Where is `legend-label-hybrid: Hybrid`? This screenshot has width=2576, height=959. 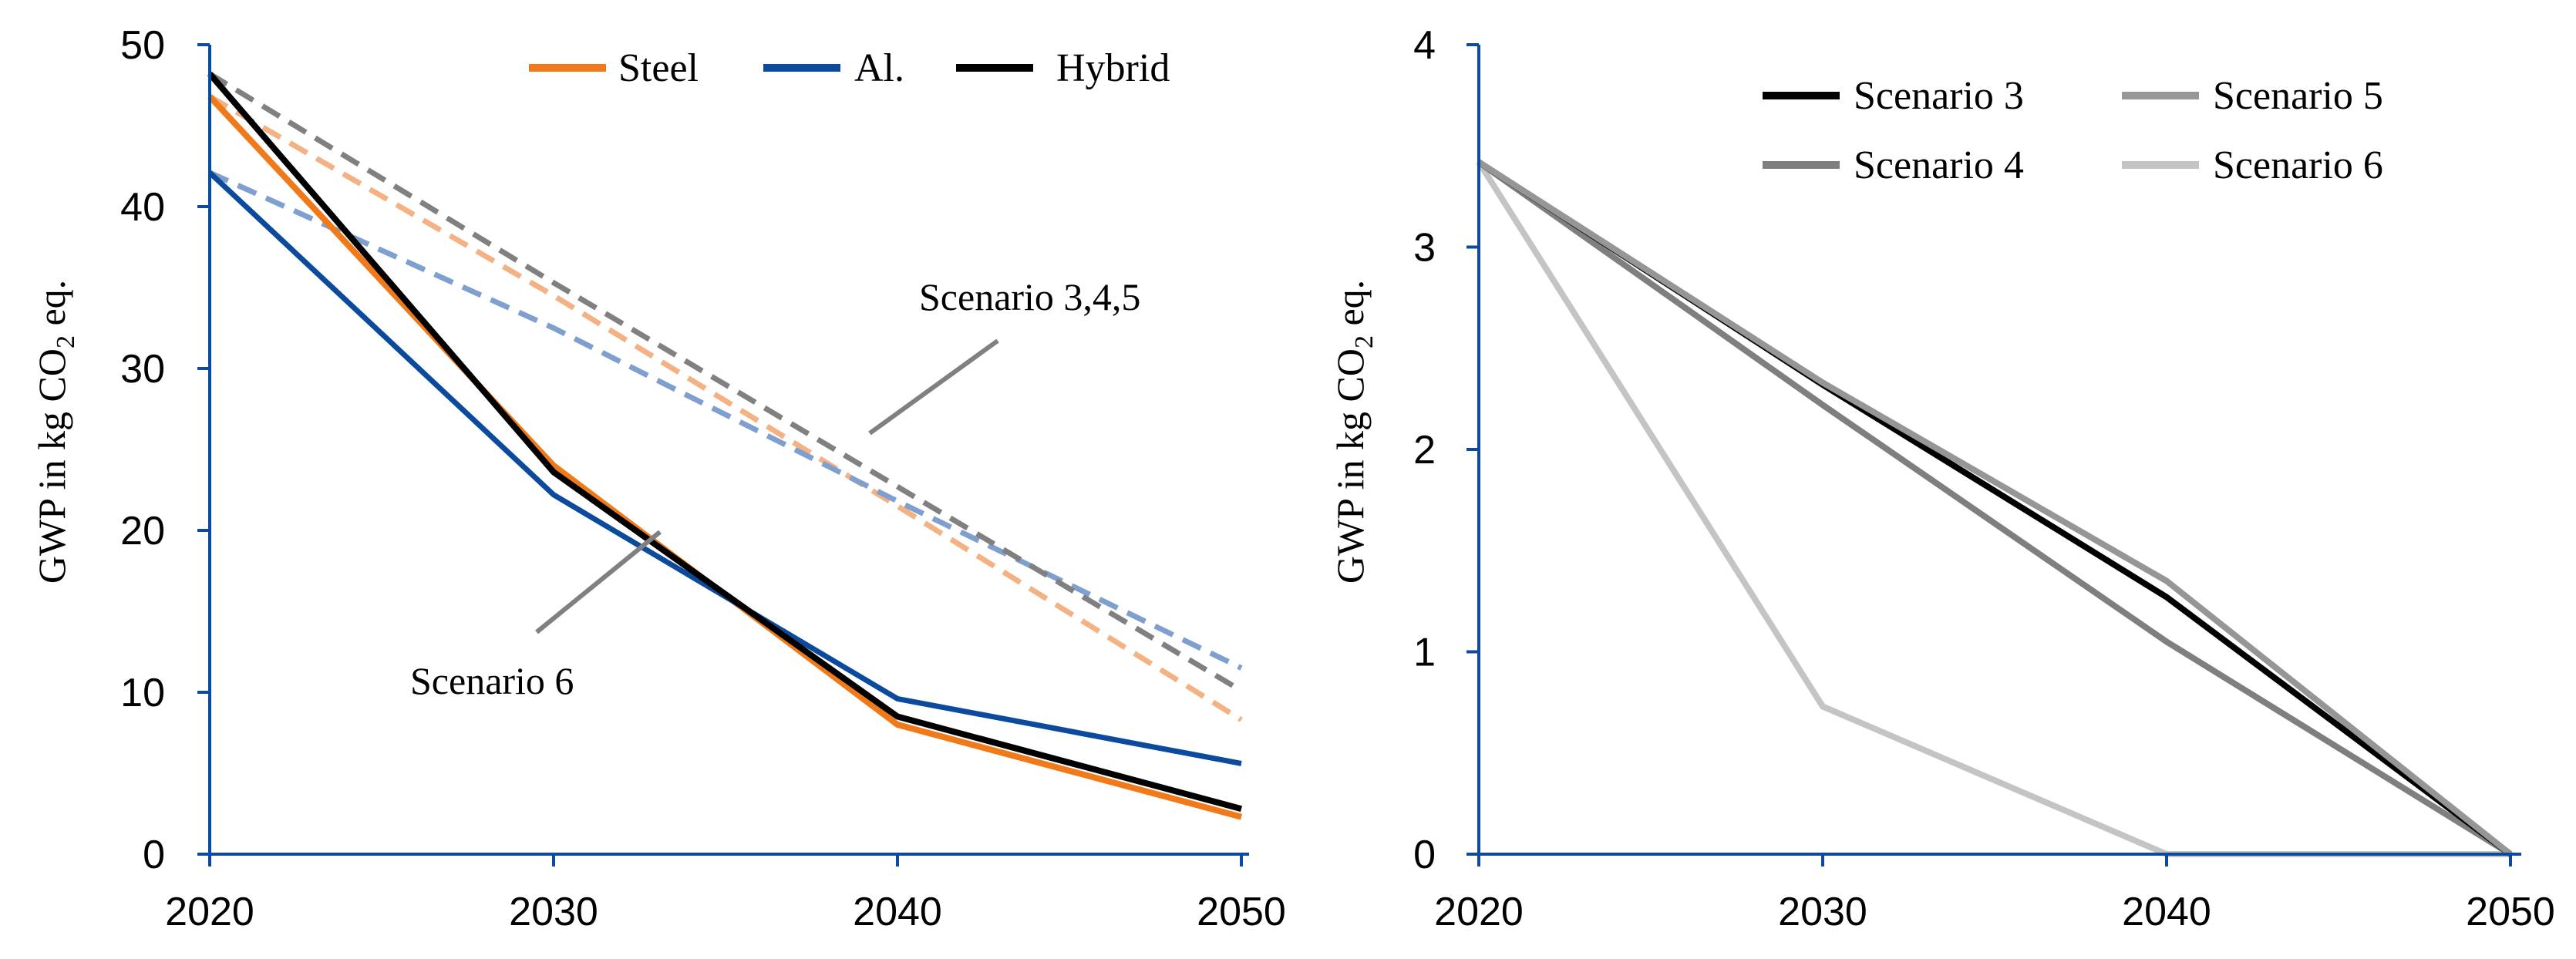
legend-label-hybrid: Hybrid is located at coordinates (1113, 68).